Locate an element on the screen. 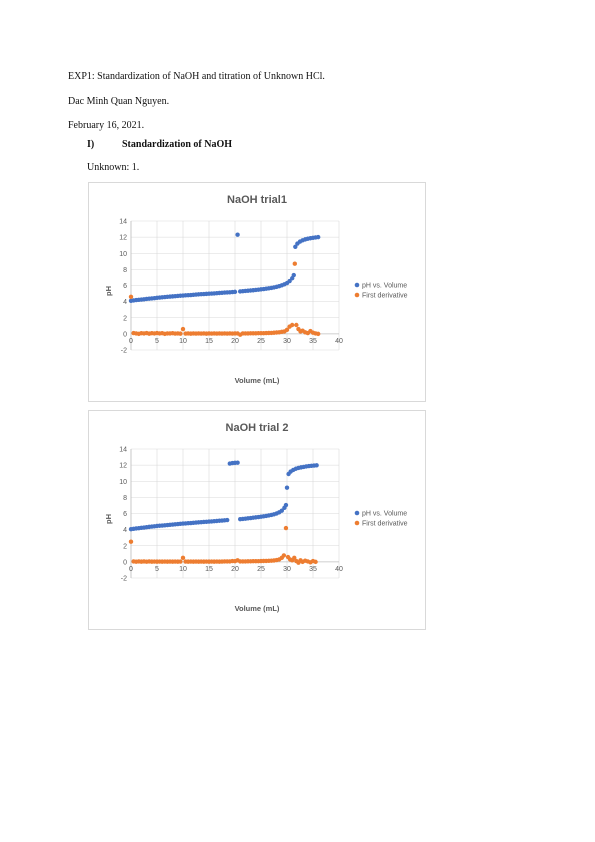 This screenshot has height=842, width=595. unknown-label: Unknown: 1. is located at coordinates (113, 167).